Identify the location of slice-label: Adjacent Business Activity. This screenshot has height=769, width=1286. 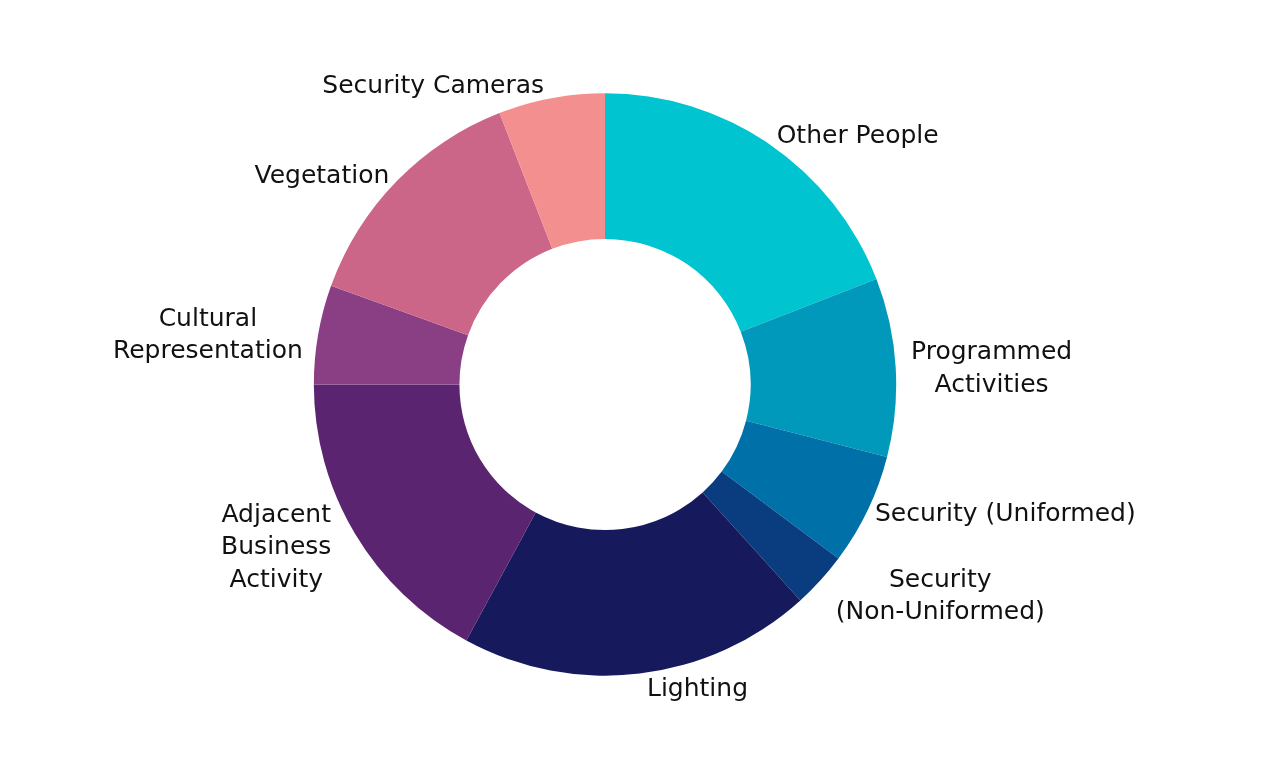
(276, 545).